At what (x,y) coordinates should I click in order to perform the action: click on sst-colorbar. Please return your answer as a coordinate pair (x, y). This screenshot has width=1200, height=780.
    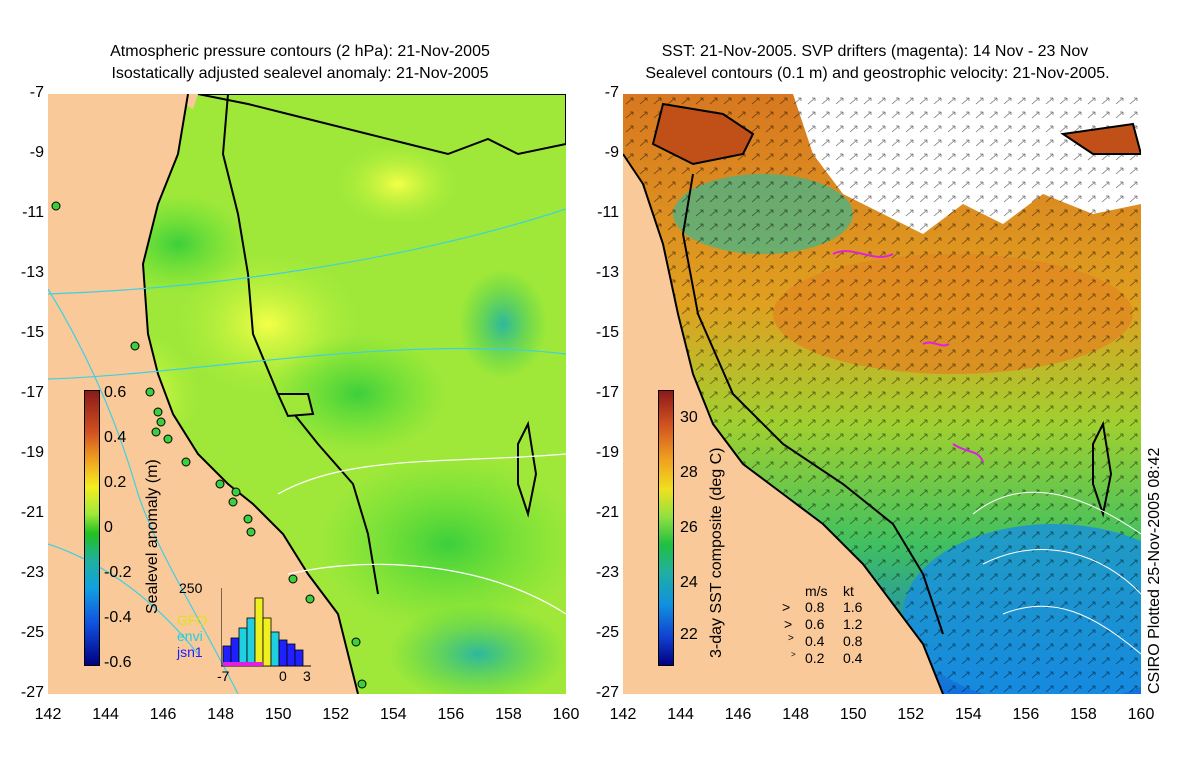
    Looking at the image, I should click on (666, 528).